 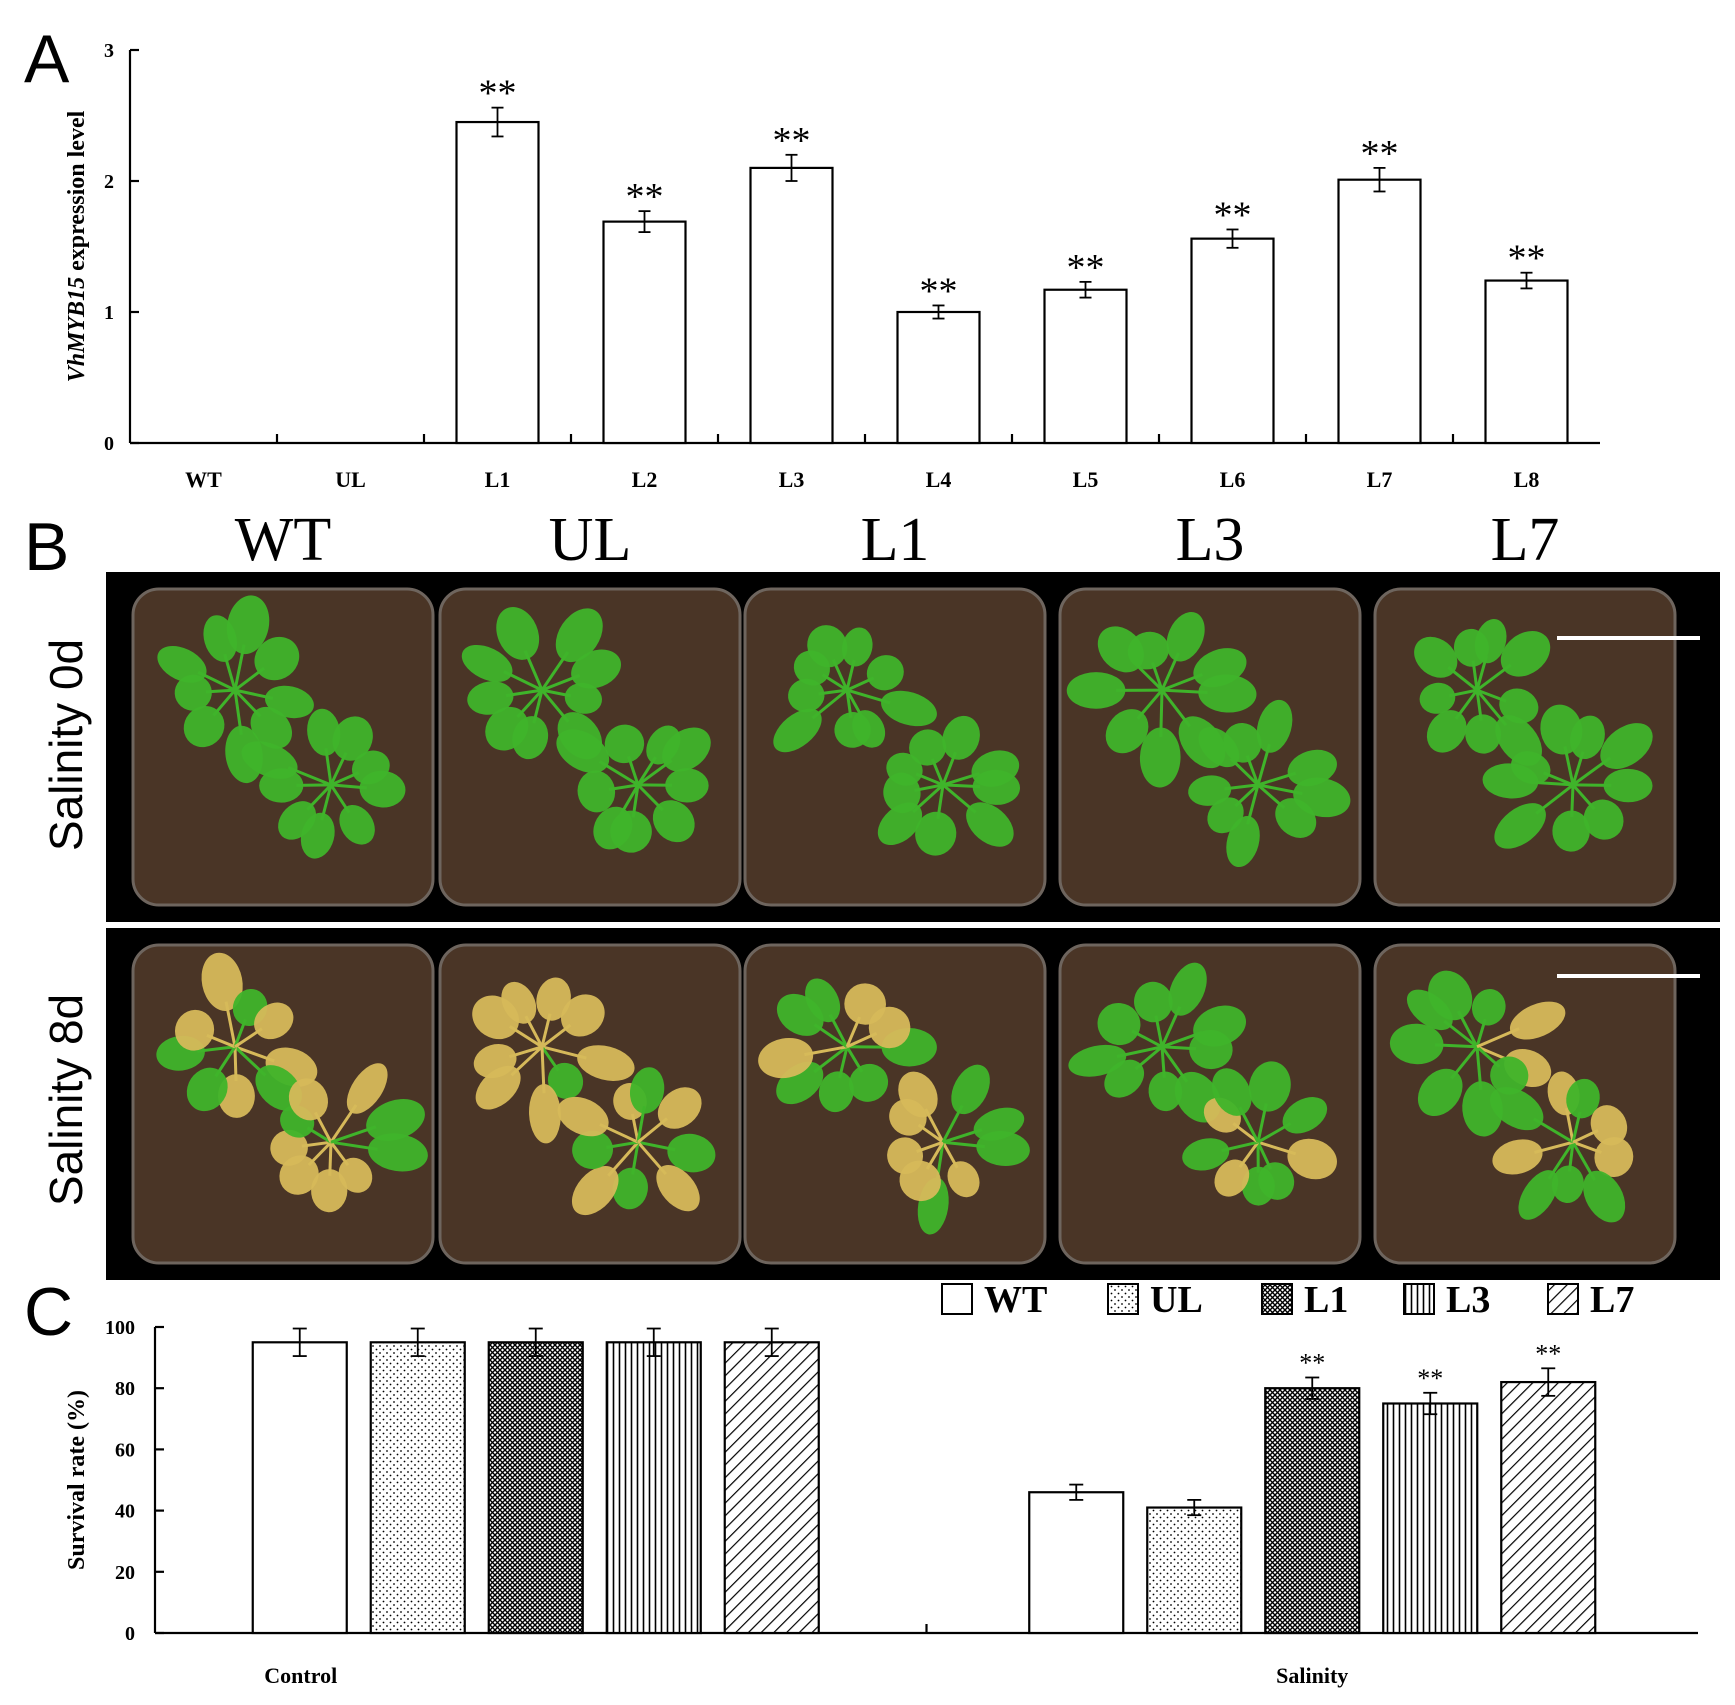 I want to click on legend-label: L7, so click(x=1612, y=1300).